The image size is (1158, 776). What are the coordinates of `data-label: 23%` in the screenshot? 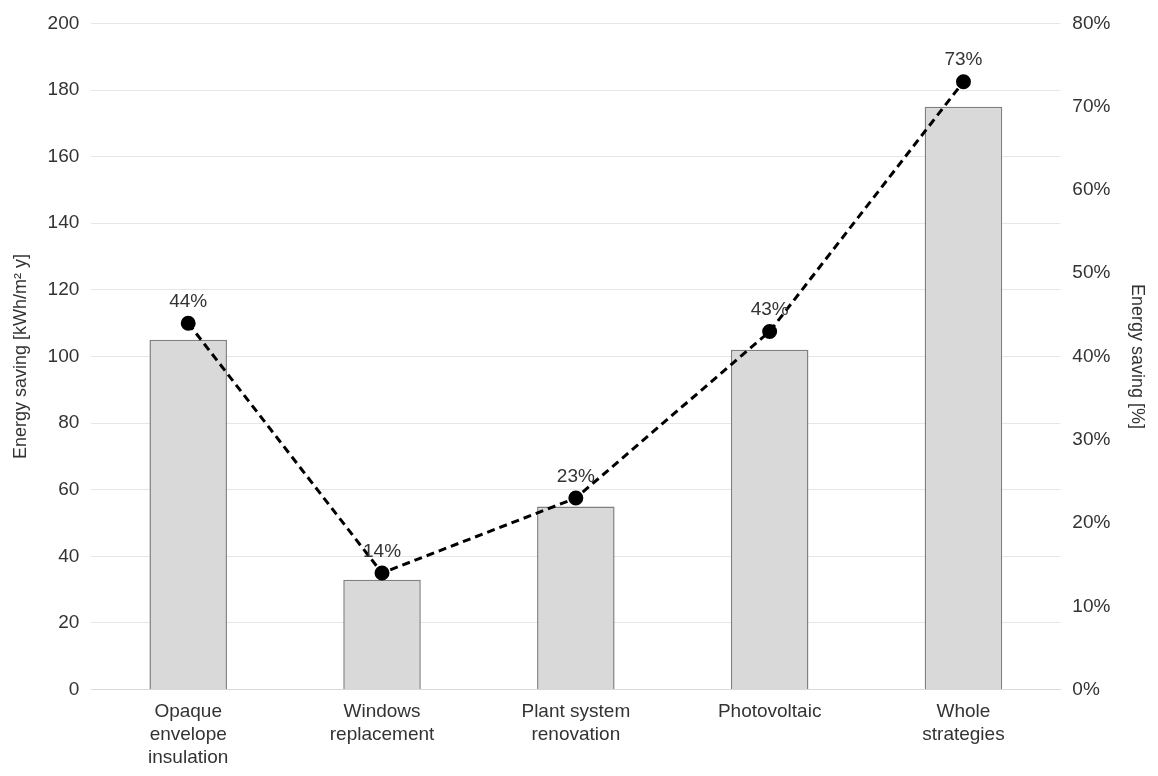 It's located at (575, 475).